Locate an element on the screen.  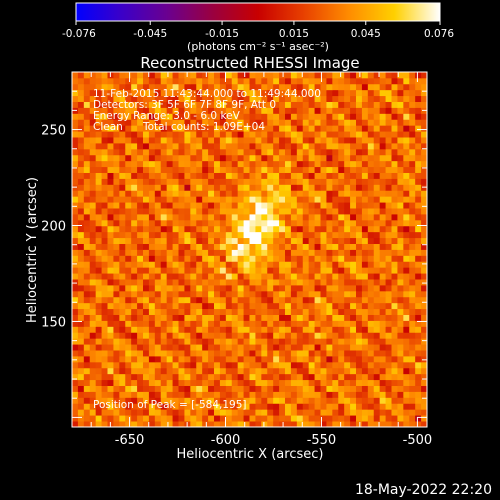
axis-tick-label: -500 is located at coordinates (418, 440).